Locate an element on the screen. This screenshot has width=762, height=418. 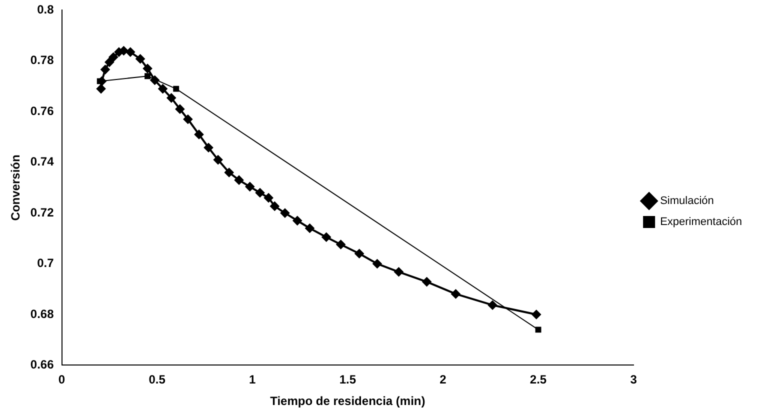
y-axis-title: Conversión is located at coordinates (15, 187).